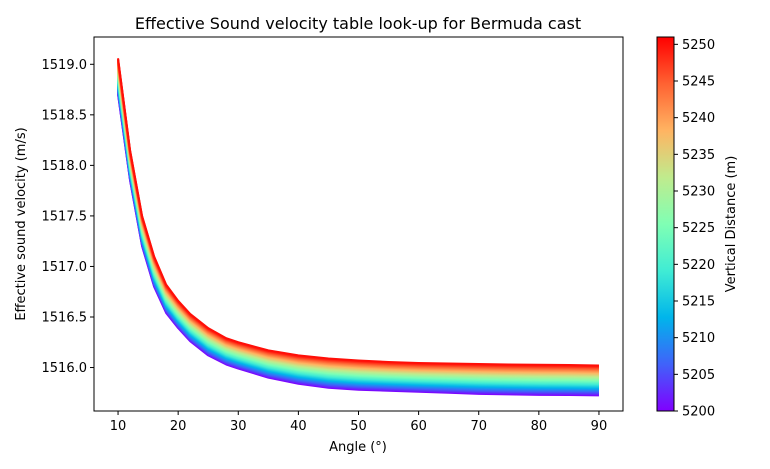 The height and width of the screenshot is (469, 770). What do you see at coordinates (698, 302) in the screenshot?
I see `colorbar-tick-label: 5215` at bounding box center [698, 302].